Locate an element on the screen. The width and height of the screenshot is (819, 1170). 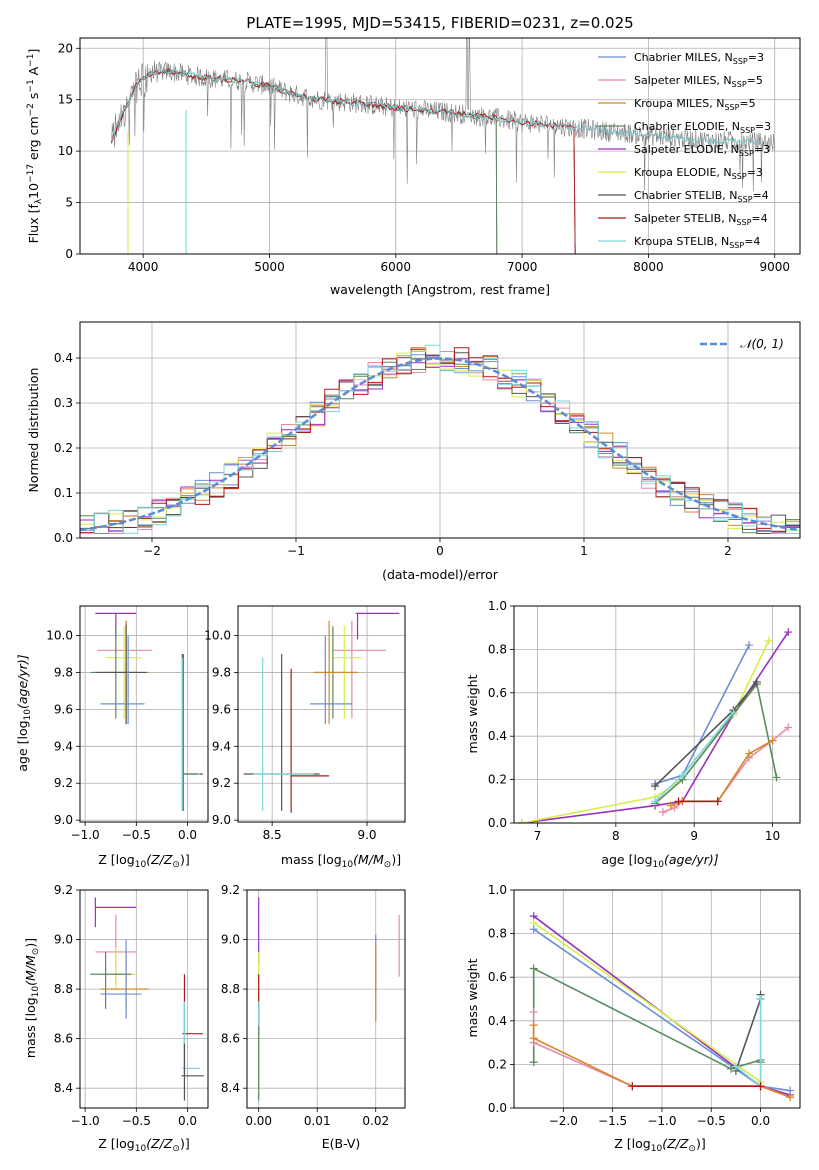
age-metallicity-plot: −1.0 −0.5 0.0 9.0 9.2 9.4 9.6 9.8 10.0 is located at coordinates (127, 723).